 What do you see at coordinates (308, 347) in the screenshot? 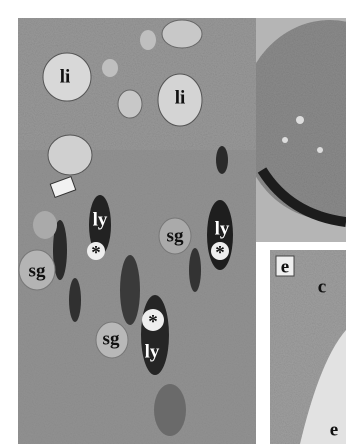
I see `inset-panel-bottom: e c e` at bounding box center [308, 347].